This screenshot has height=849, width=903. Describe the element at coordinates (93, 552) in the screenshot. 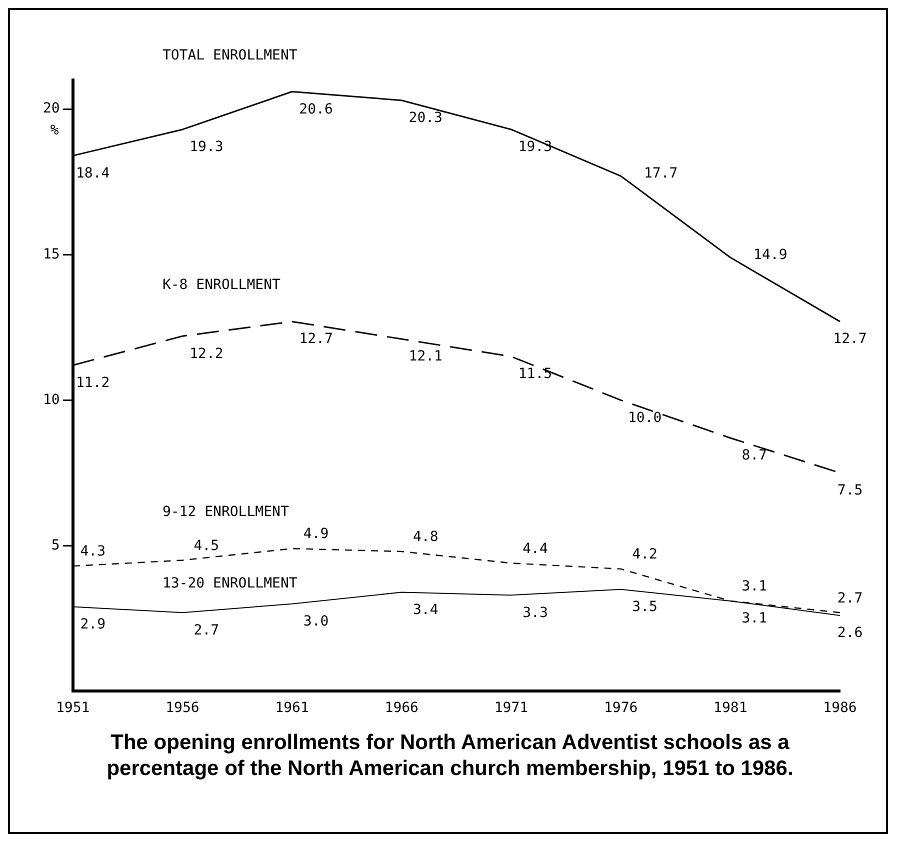

I see `data-label: 4.3` at that location.